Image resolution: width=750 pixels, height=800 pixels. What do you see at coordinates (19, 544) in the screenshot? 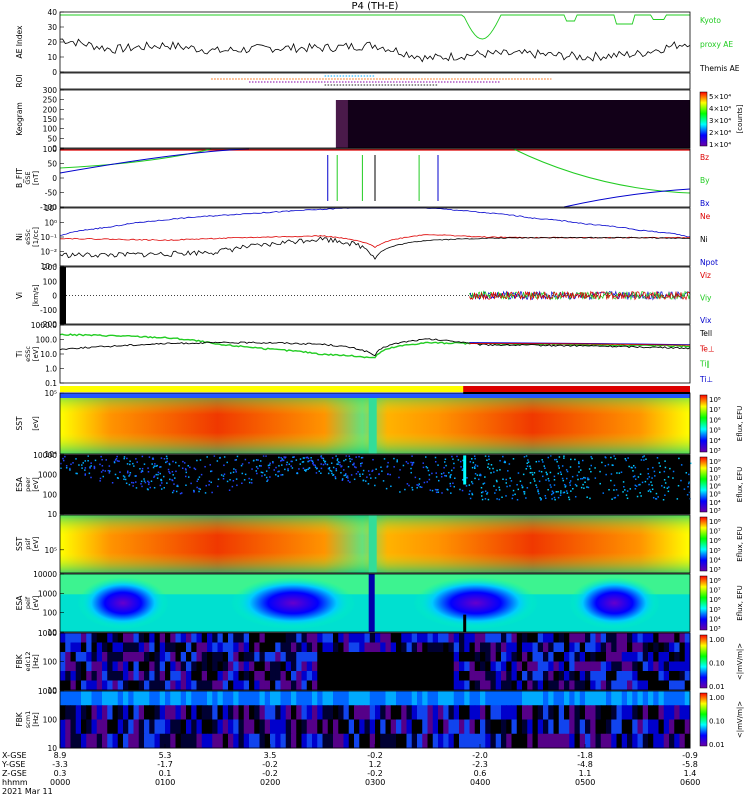
I see `y-axis-label: SST` at bounding box center [19, 544].